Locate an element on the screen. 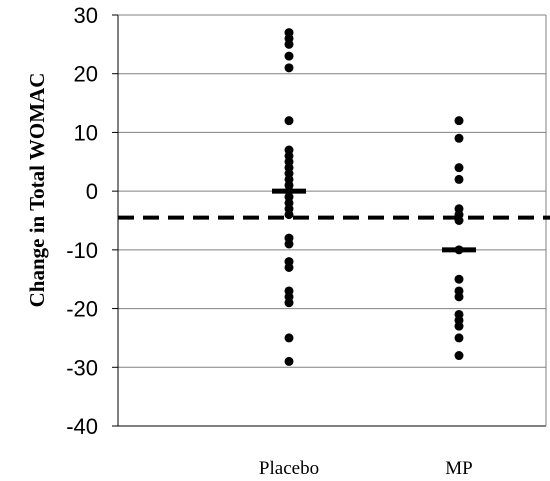 This screenshot has height=481, width=550. category-label: MP is located at coordinates (458, 468).